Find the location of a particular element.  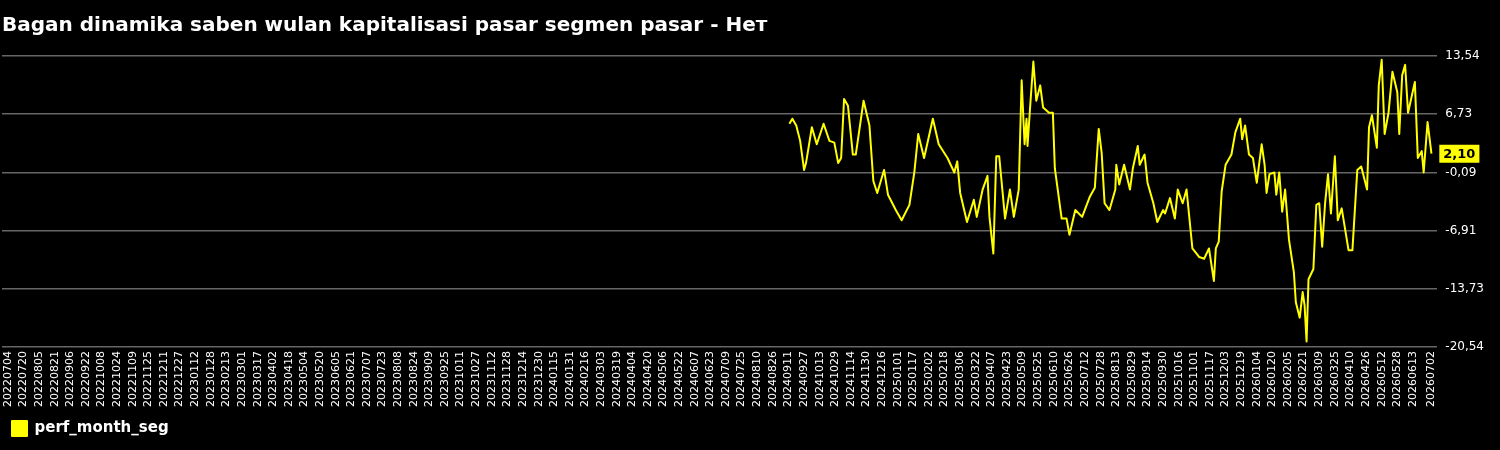

x-tick-label: 20220821 is located at coordinates (54, 379).